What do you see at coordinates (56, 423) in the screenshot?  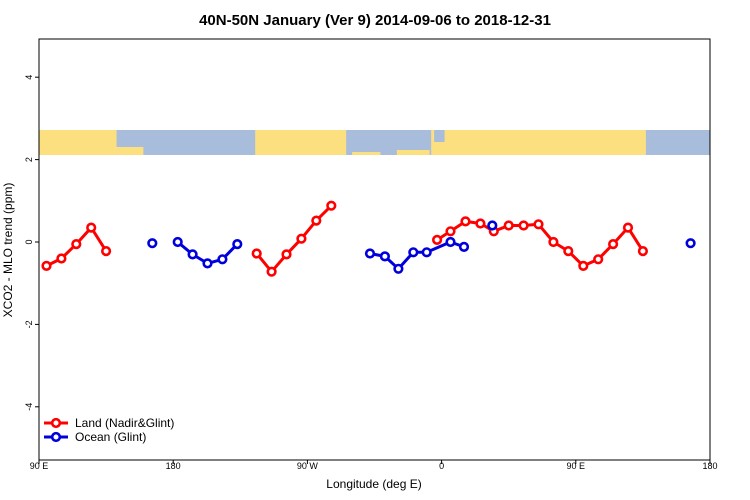 I see `legend-land-marker` at bounding box center [56, 423].